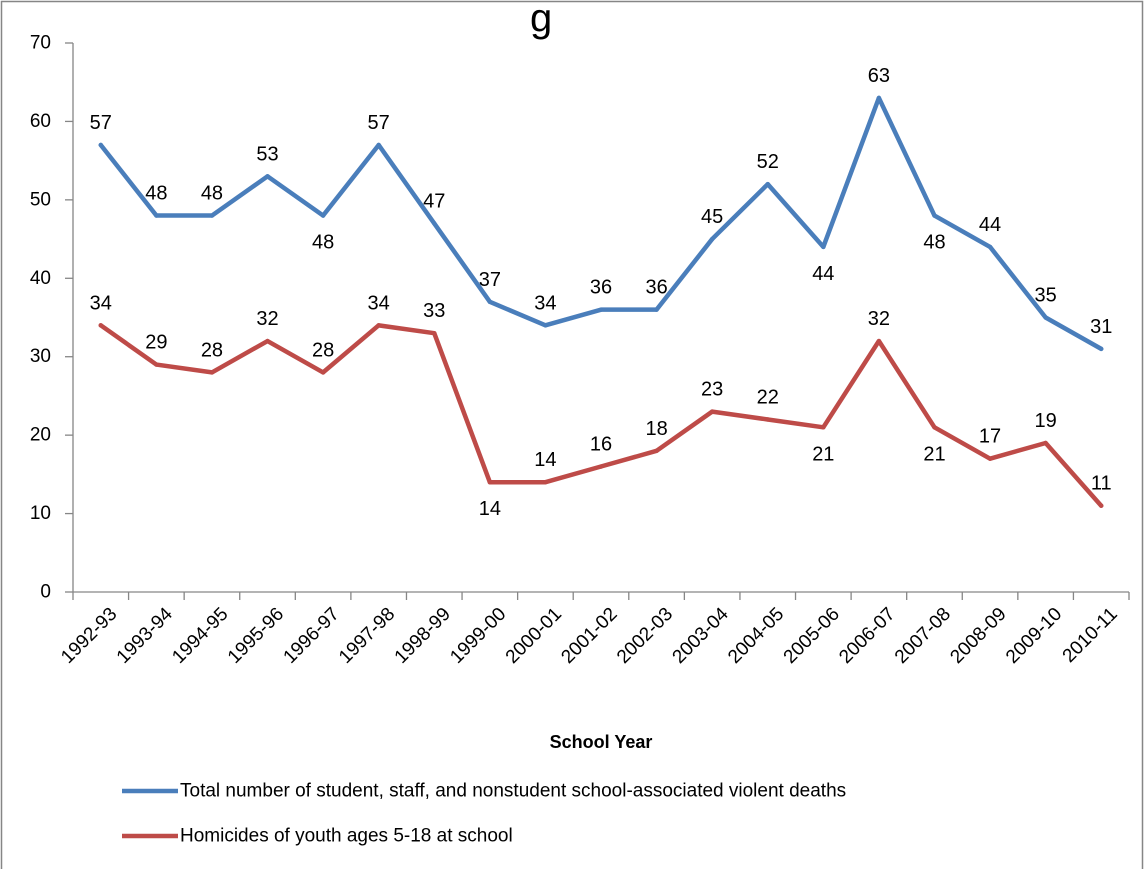 This screenshot has width=1144, height=869. I want to click on y-tick-label: 30, so click(40, 356).